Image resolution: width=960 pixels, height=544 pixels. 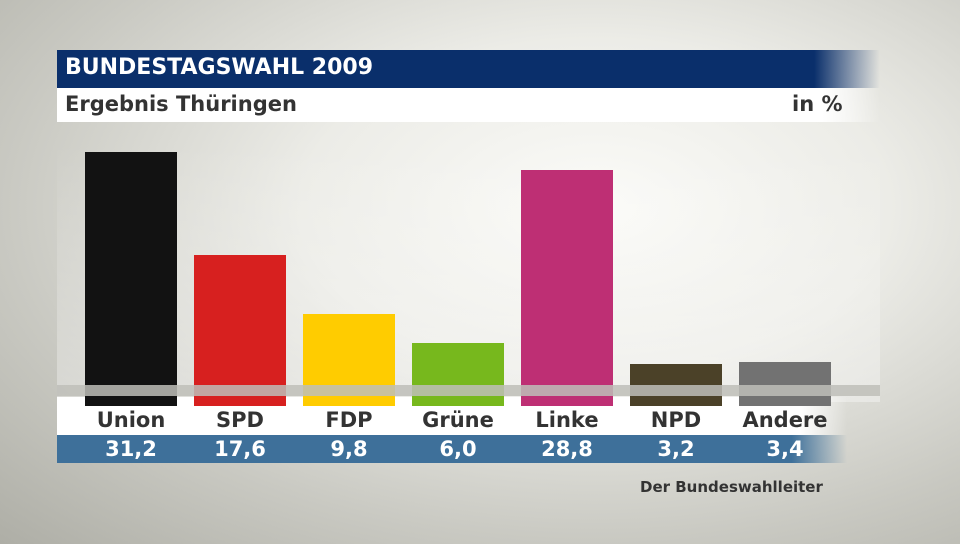 I want to click on value-label: 28,8, so click(x=567, y=449).